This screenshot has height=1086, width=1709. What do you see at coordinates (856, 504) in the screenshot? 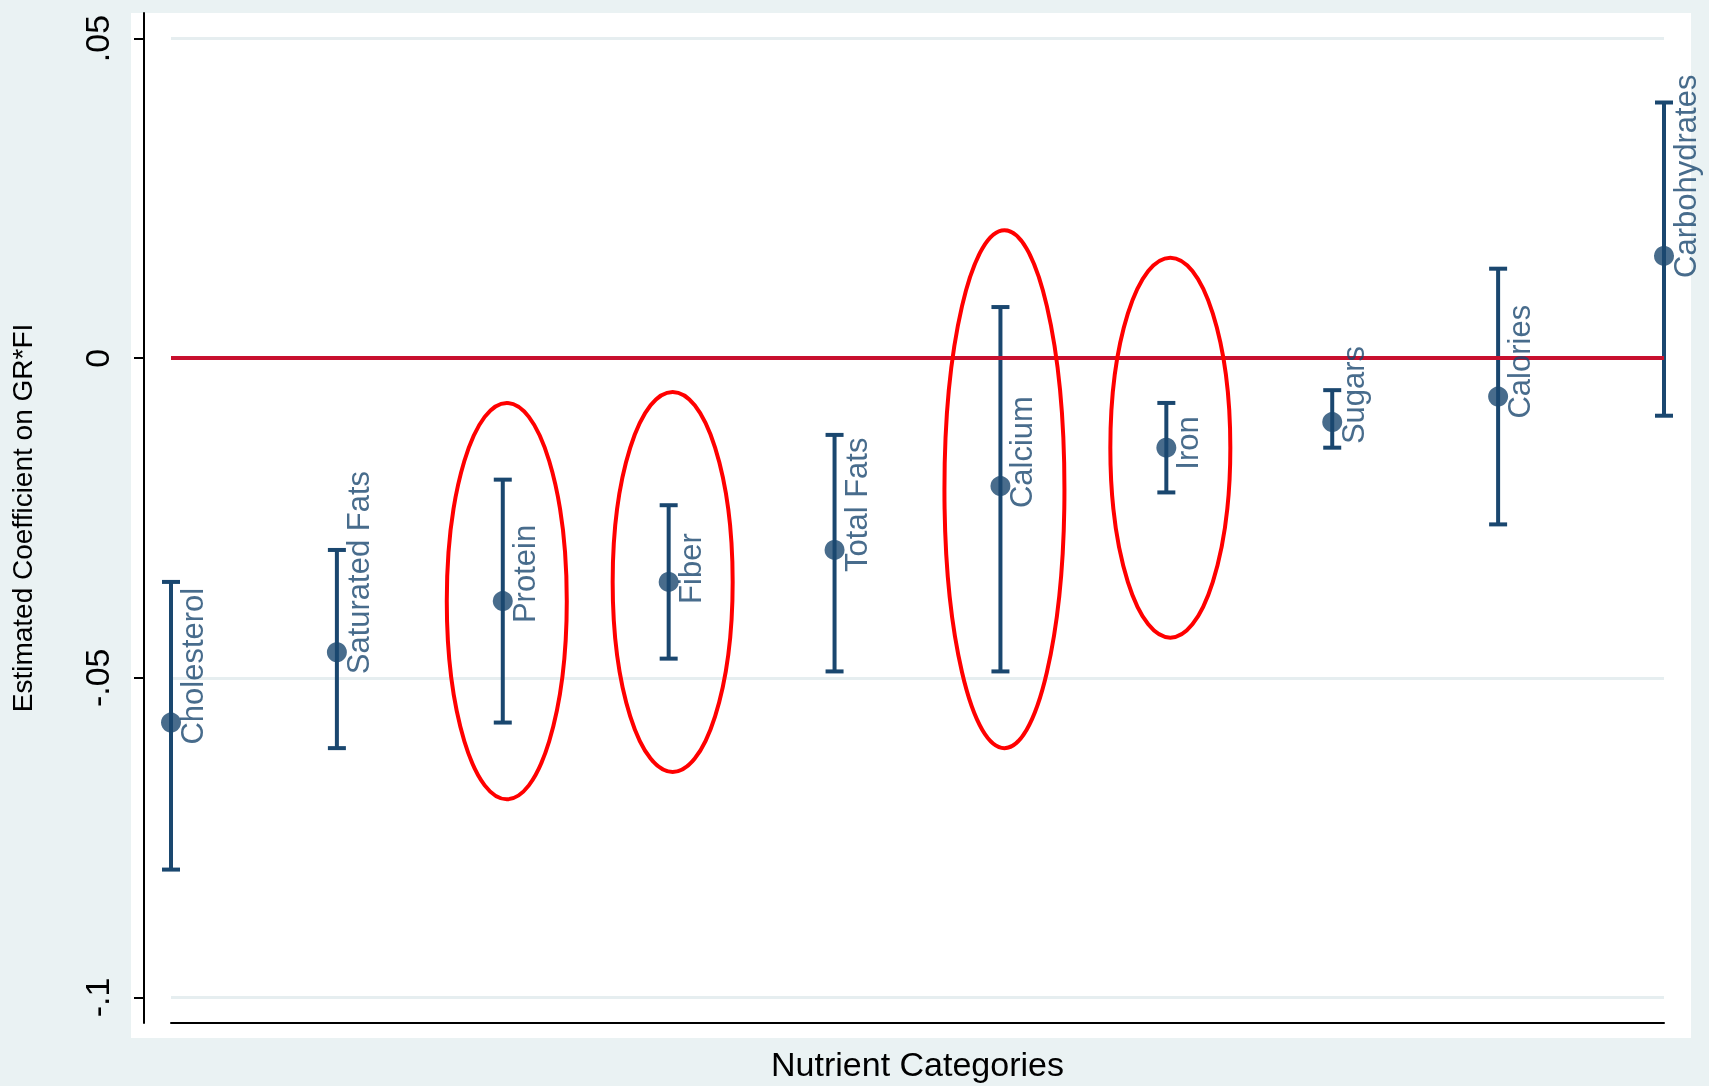
I see `x-tick-label: Total Fats` at bounding box center [856, 504].